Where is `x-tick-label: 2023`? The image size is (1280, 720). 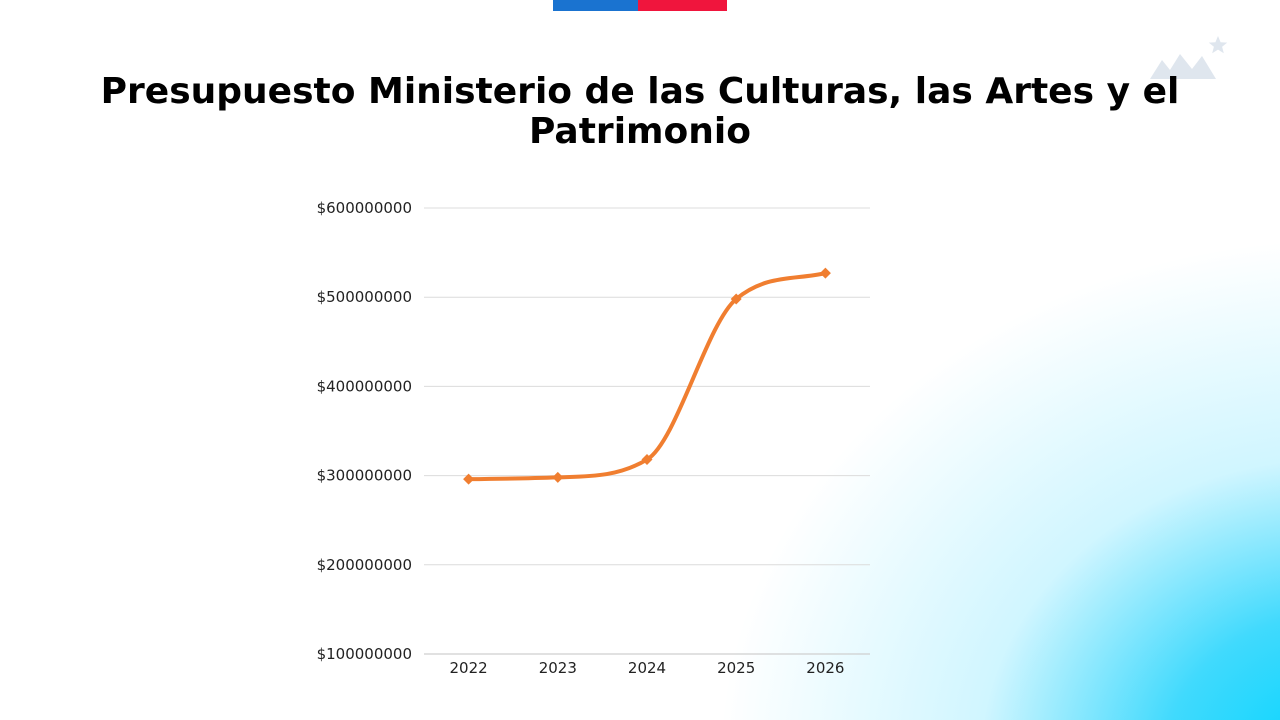
x-tick-label: 2023 is located at coordinates (558, 668).